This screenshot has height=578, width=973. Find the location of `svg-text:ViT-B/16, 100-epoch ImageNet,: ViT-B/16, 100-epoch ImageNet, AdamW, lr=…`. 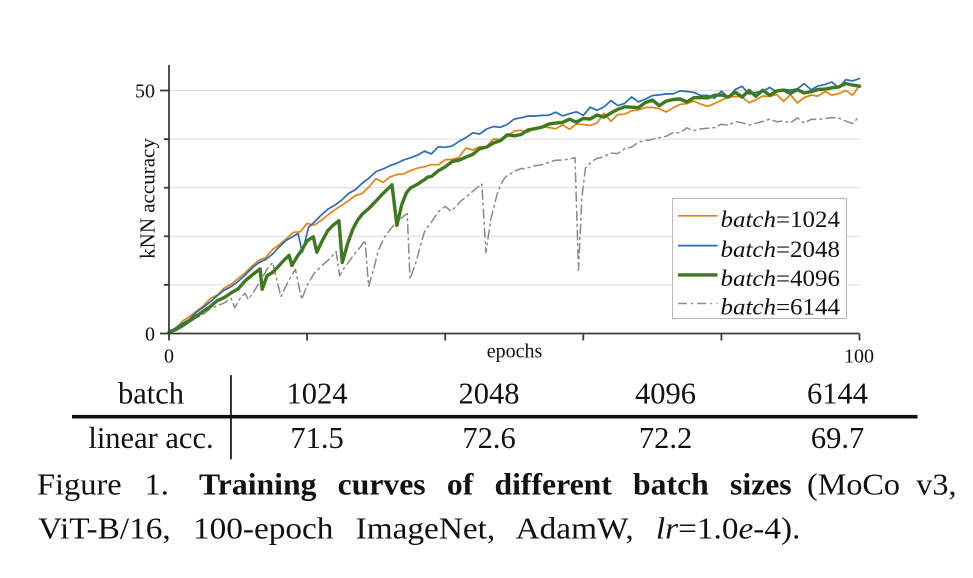

svg-text:ViT-B/16, 100-epoch ImageNet,: ViT-B/16, 100-epoch ImageNet, AdamW, lr=… is located at coordinates (419, 528).